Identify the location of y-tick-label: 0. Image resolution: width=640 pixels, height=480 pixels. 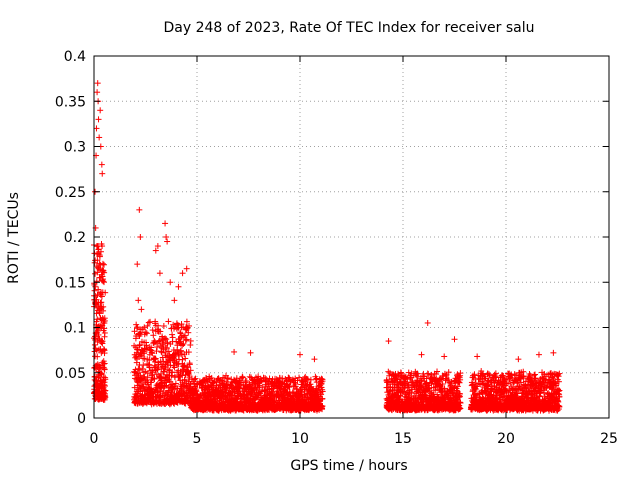
(81, 419).